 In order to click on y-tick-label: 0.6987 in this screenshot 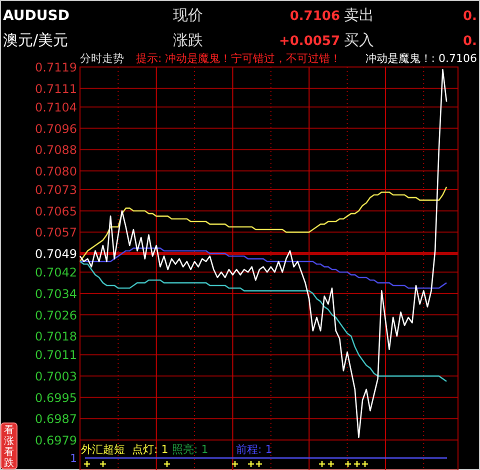, I will do `click(56, 419)`.